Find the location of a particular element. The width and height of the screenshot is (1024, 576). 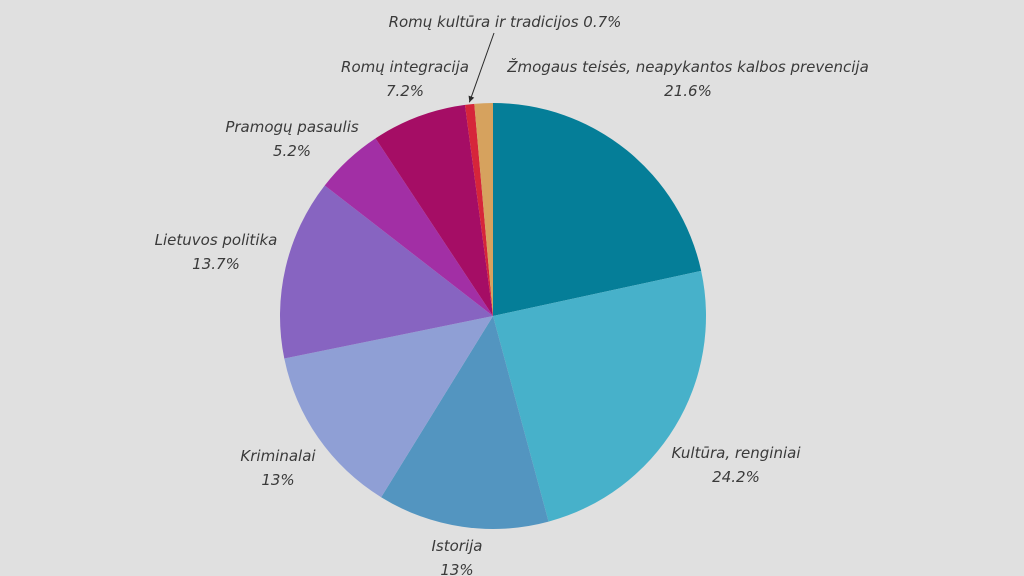

pie-slice-pramogu-pasaulis is located at coordinates (408, 227).